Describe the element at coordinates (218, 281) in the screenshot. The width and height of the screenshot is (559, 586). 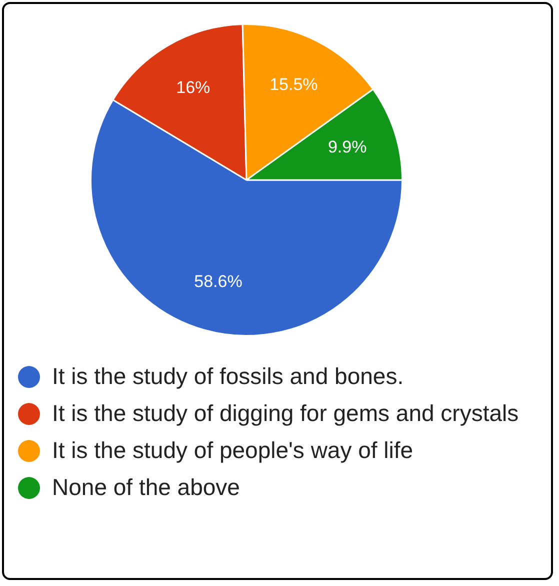
I see `data-label: 58.6%` at that location.